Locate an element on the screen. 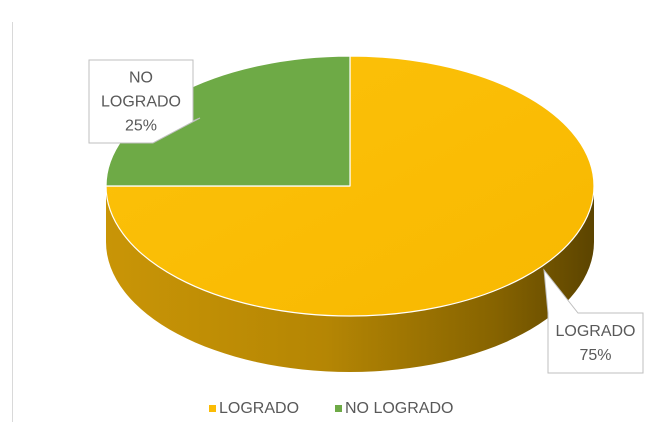 Image resolution: width=649 pixels, height=446 pixels. data-label-no-logrado: NO LOGRADO 25% is located at coordinates (144, 101).